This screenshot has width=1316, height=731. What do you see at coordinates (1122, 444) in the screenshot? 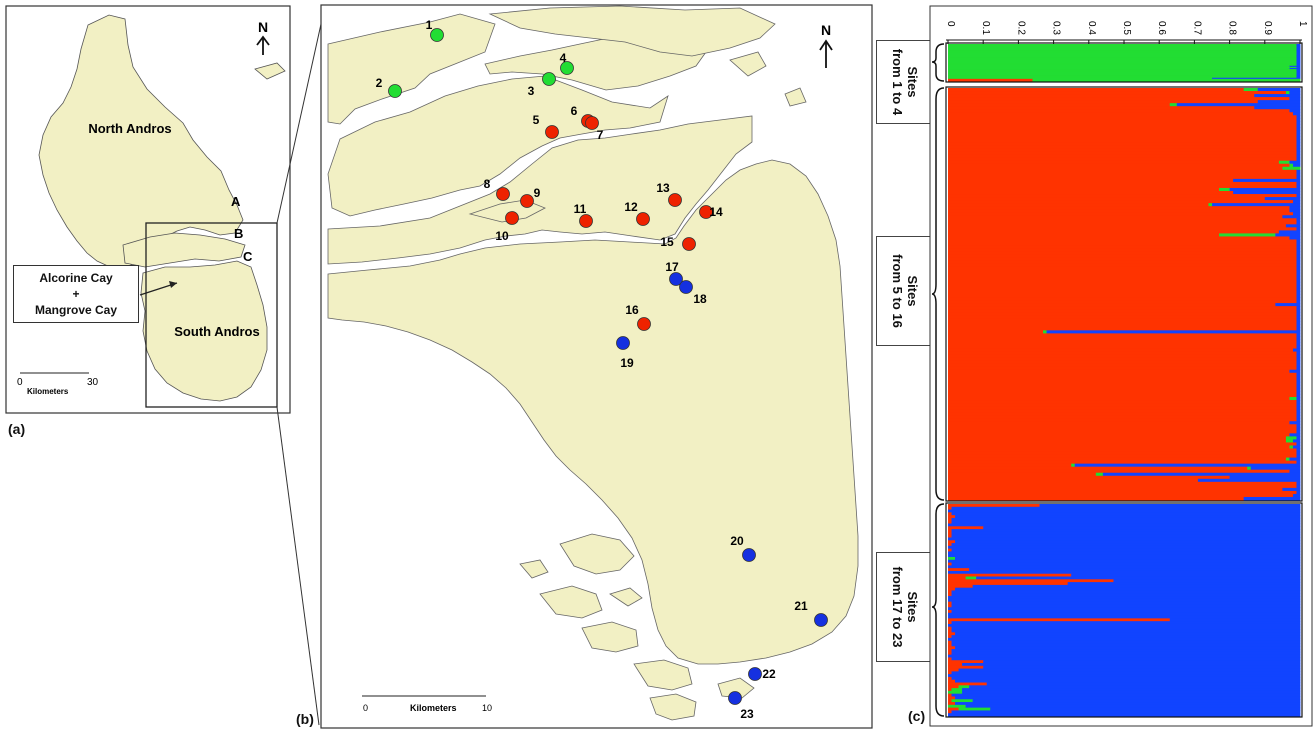
I see `group-5-16-bar-117-red` at bounding box center [1122, 444].